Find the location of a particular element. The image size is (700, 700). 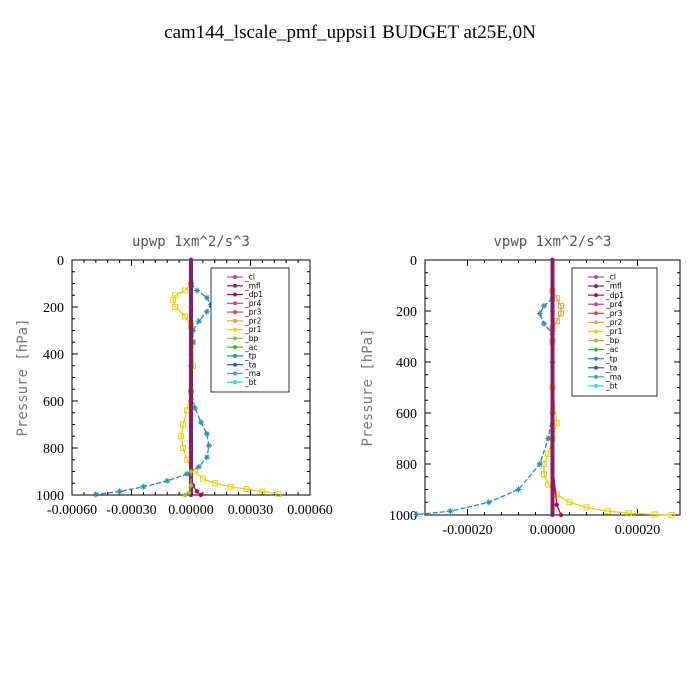

series-line-tp is located at coordinates (153, 389).